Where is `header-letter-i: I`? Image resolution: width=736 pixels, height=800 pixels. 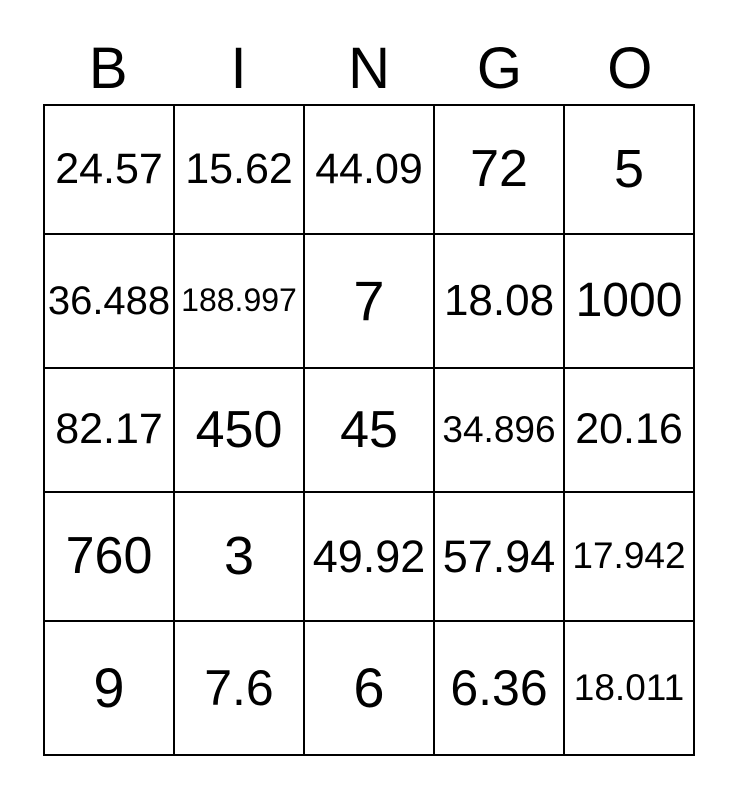 header-letter-i: I is located at coordinates (238, 68).